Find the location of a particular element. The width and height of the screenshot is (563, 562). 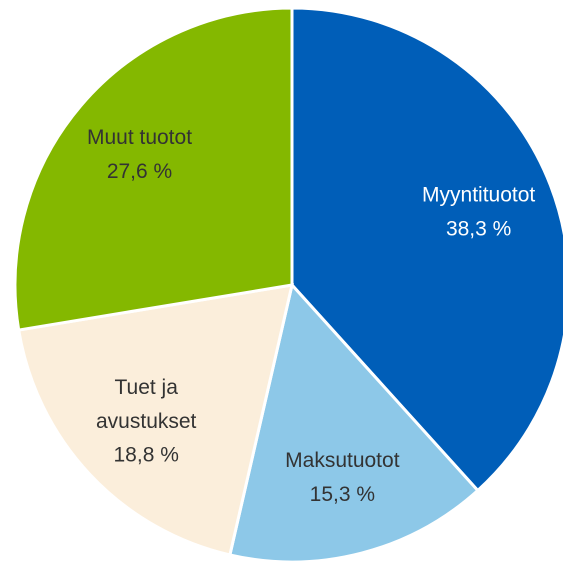

slice-value-label: 15,3 % is located at coordinates (342, 494).